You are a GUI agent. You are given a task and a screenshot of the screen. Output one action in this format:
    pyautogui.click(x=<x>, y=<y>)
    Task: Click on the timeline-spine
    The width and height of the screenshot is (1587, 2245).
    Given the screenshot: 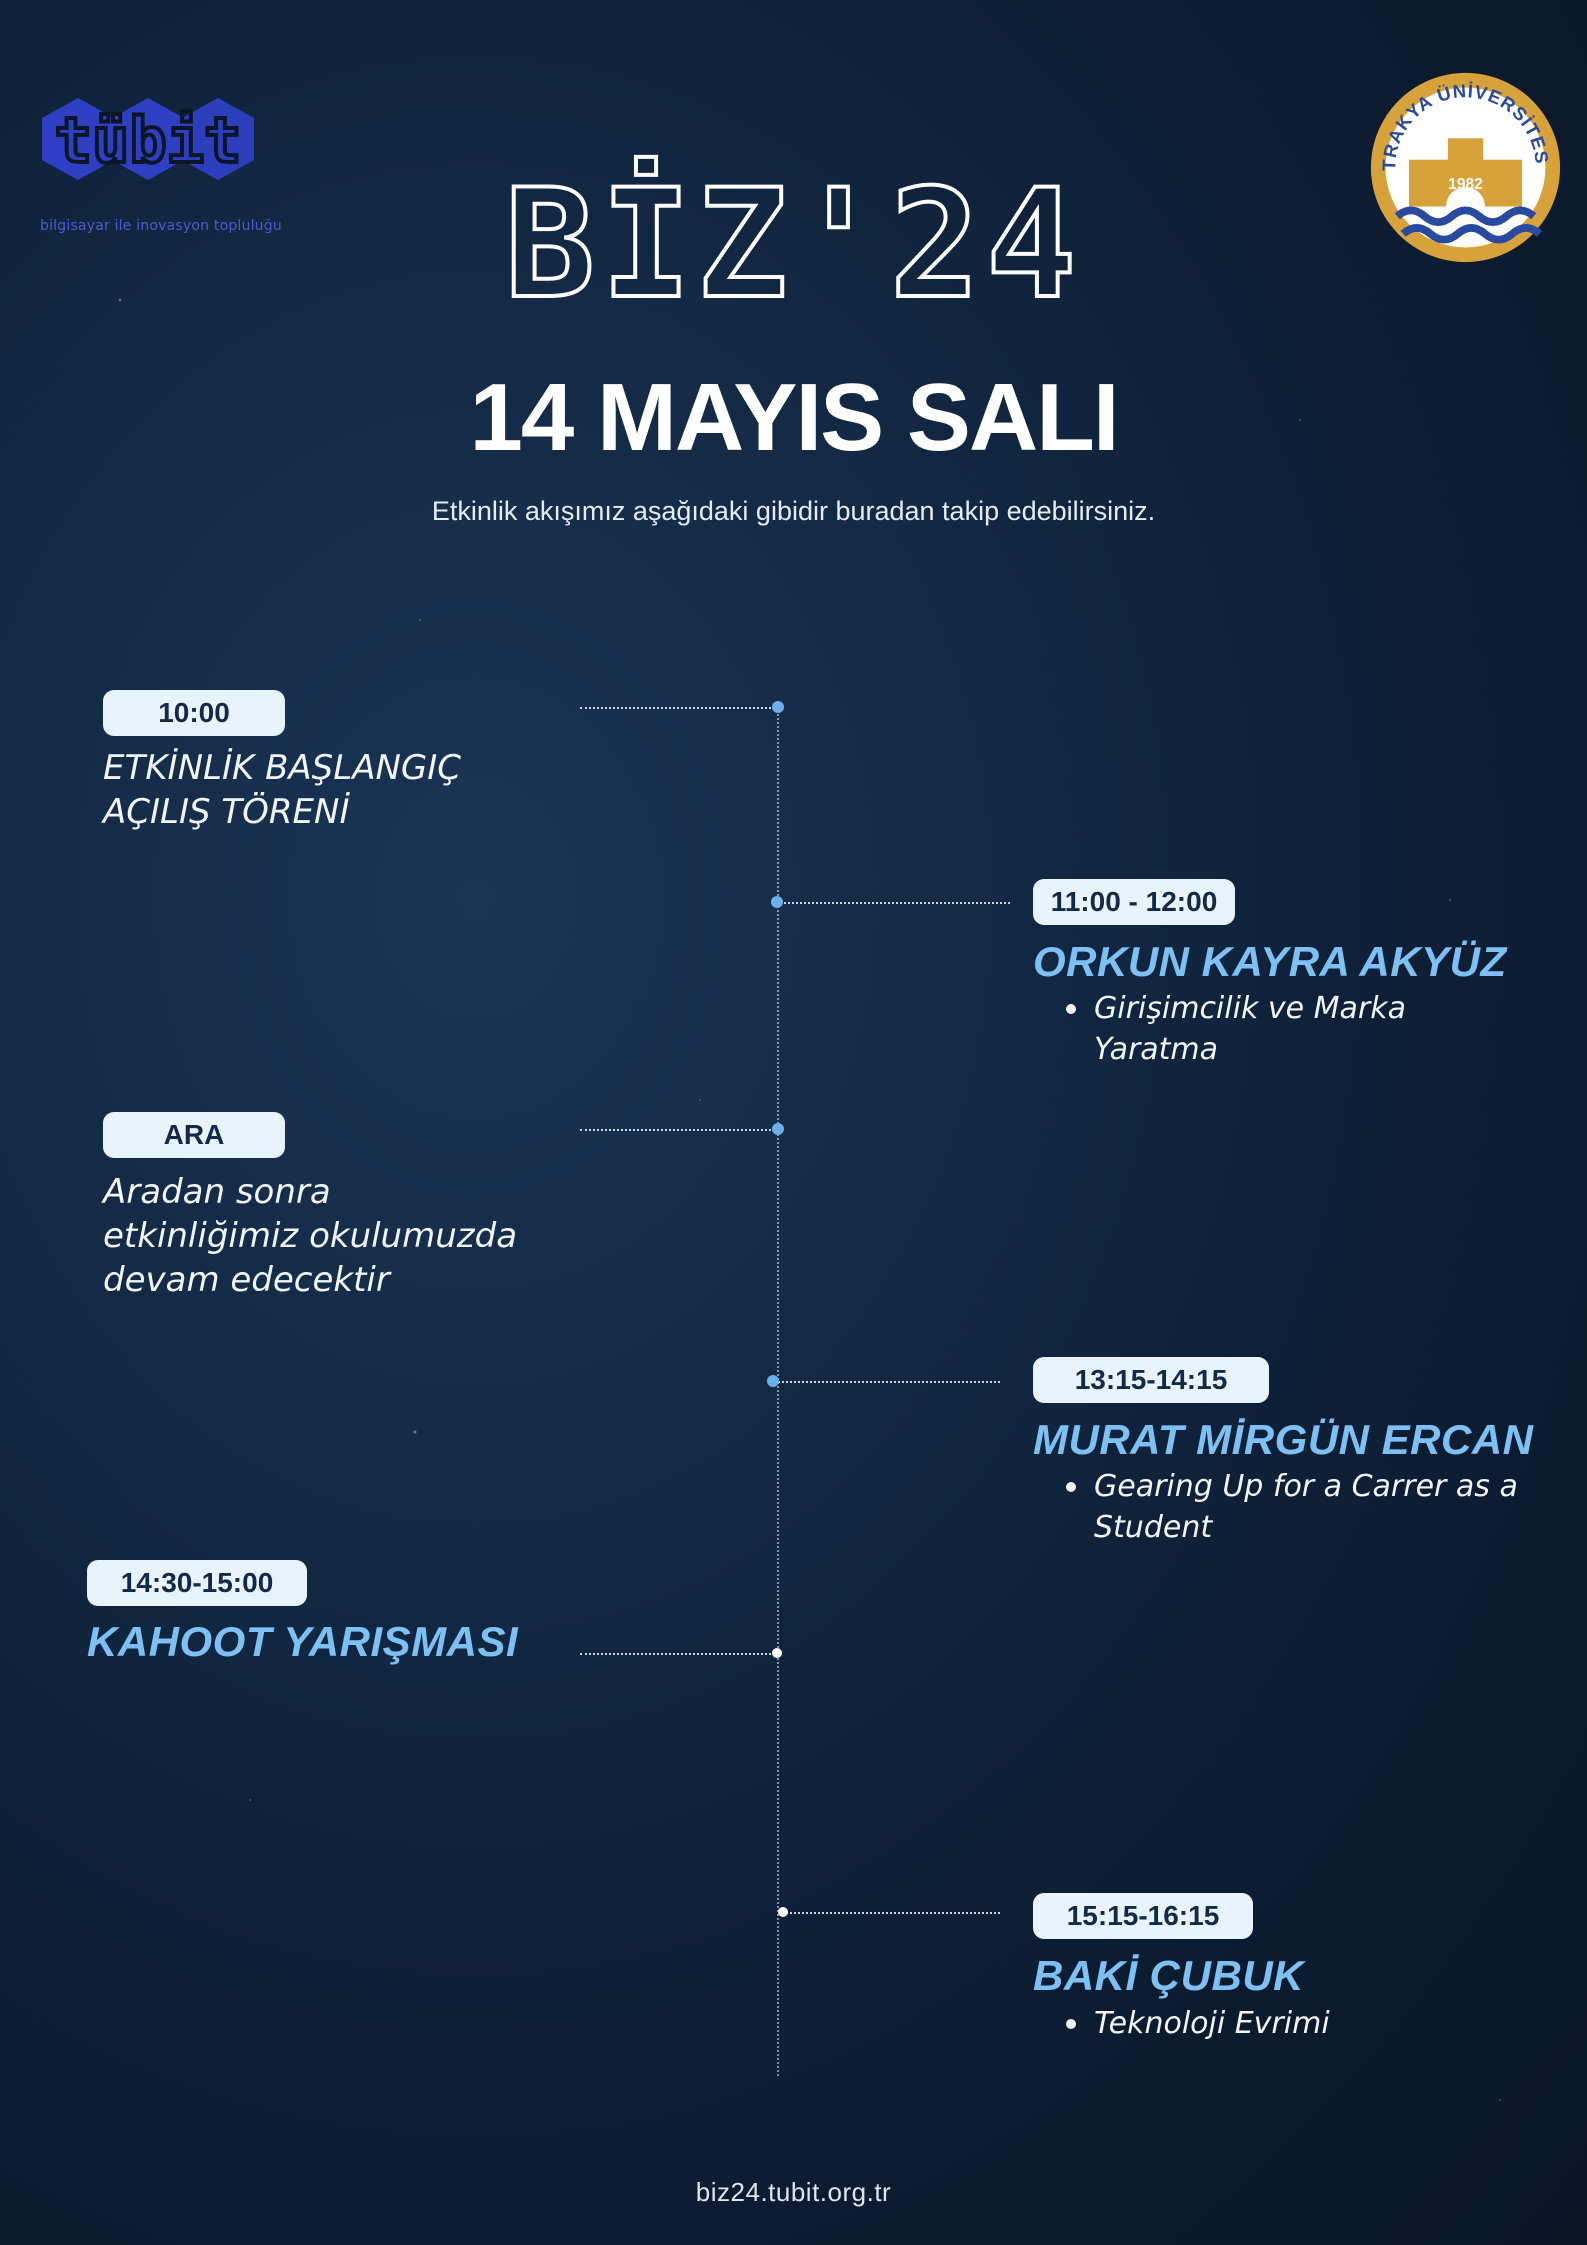 What is the action you would take?
    pyautogui.click(x=778, y=1391)
    